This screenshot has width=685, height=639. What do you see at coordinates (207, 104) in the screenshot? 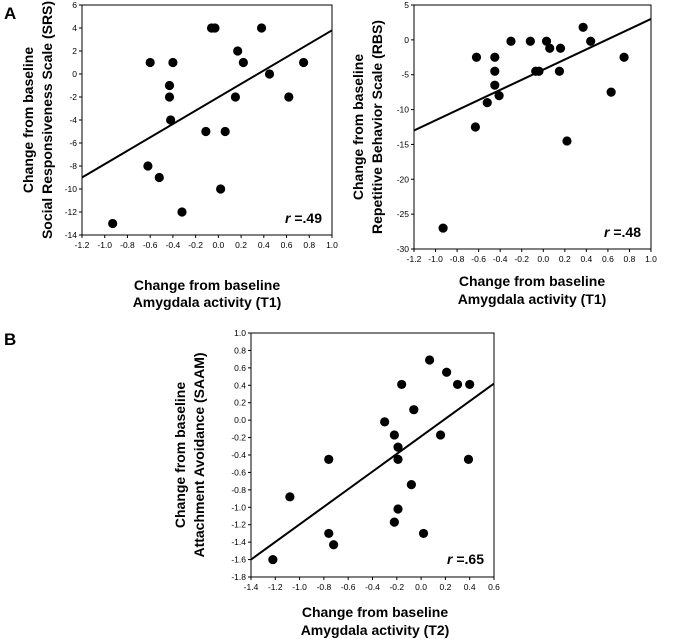
I see `chart-srs-regression-line` at bounding box center [207, 104].